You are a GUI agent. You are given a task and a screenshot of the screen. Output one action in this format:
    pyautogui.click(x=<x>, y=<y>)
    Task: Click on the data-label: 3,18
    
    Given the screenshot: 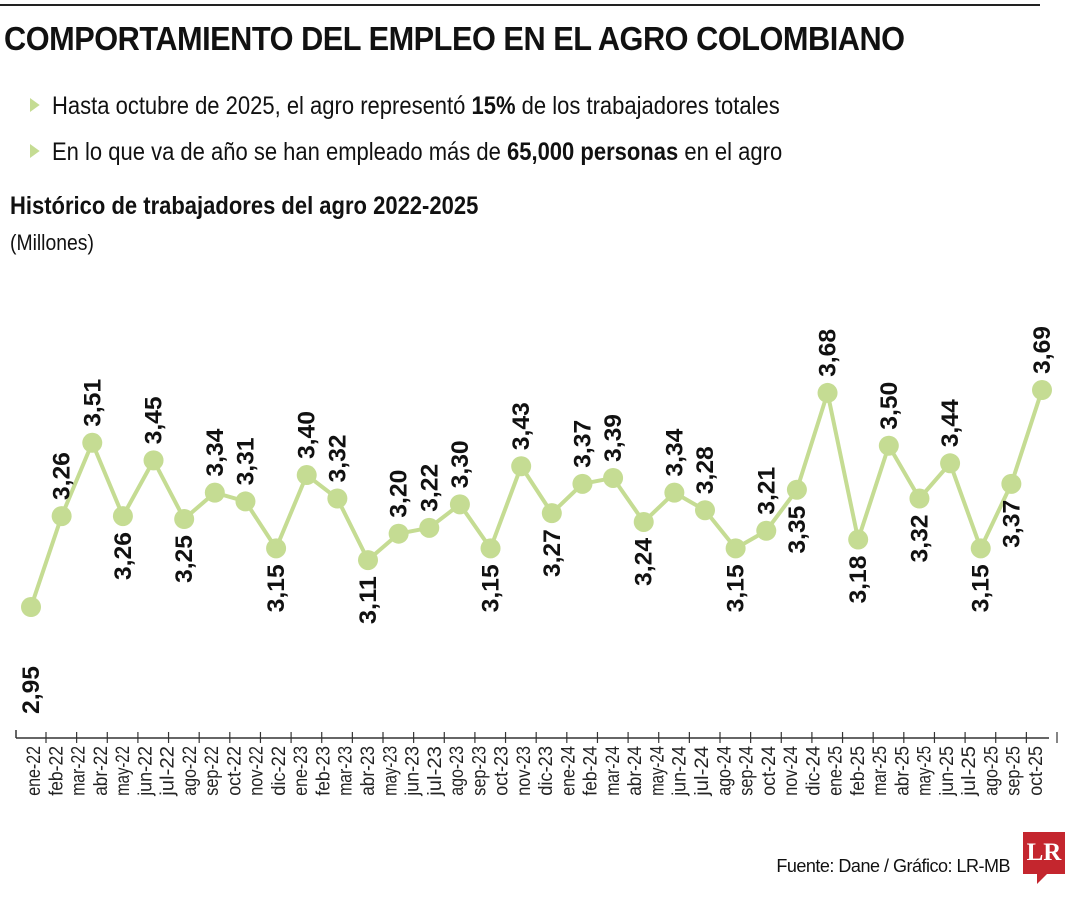 What is the action you would take?
    pyautogui.click(x=858, y=580)
    